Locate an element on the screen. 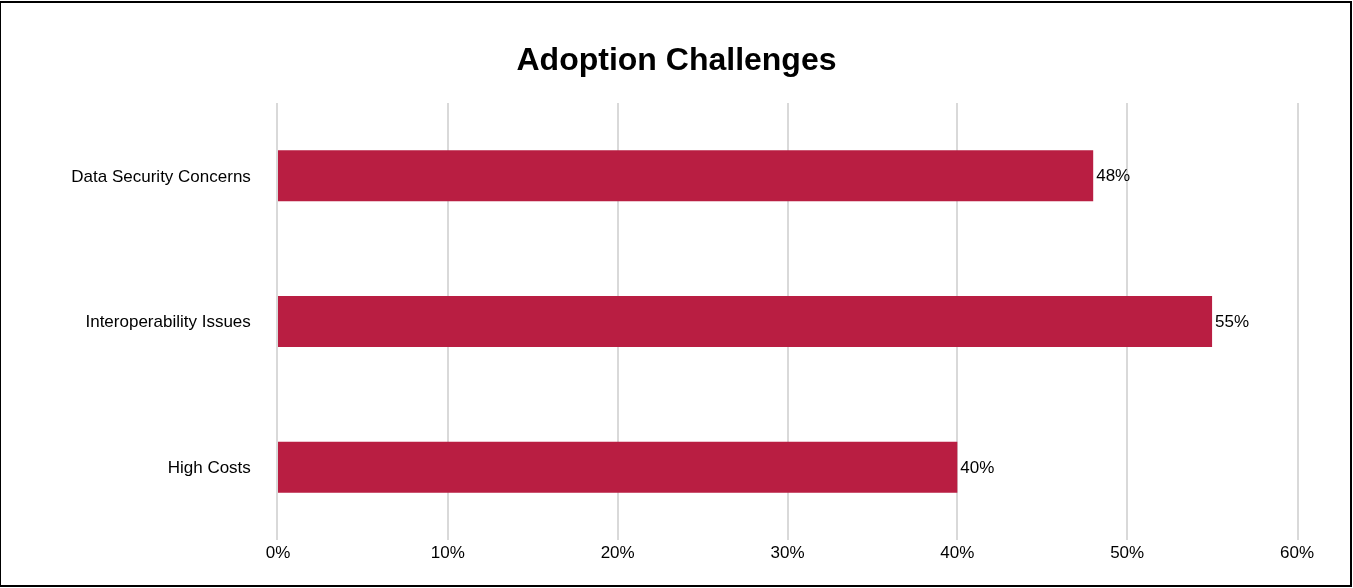  y-tick-label: Data Security Concerns is located at coordinates (161, 176).